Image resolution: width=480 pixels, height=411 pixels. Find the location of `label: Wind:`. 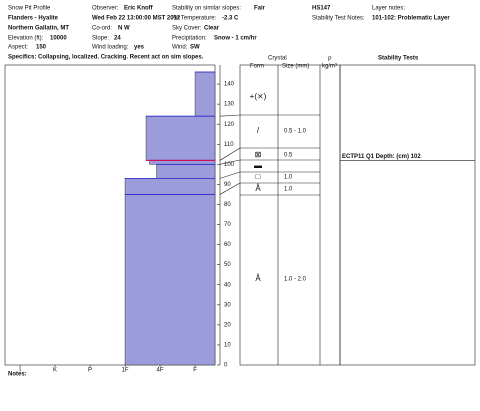

label: Wind: is located at coordinates (180, 48).